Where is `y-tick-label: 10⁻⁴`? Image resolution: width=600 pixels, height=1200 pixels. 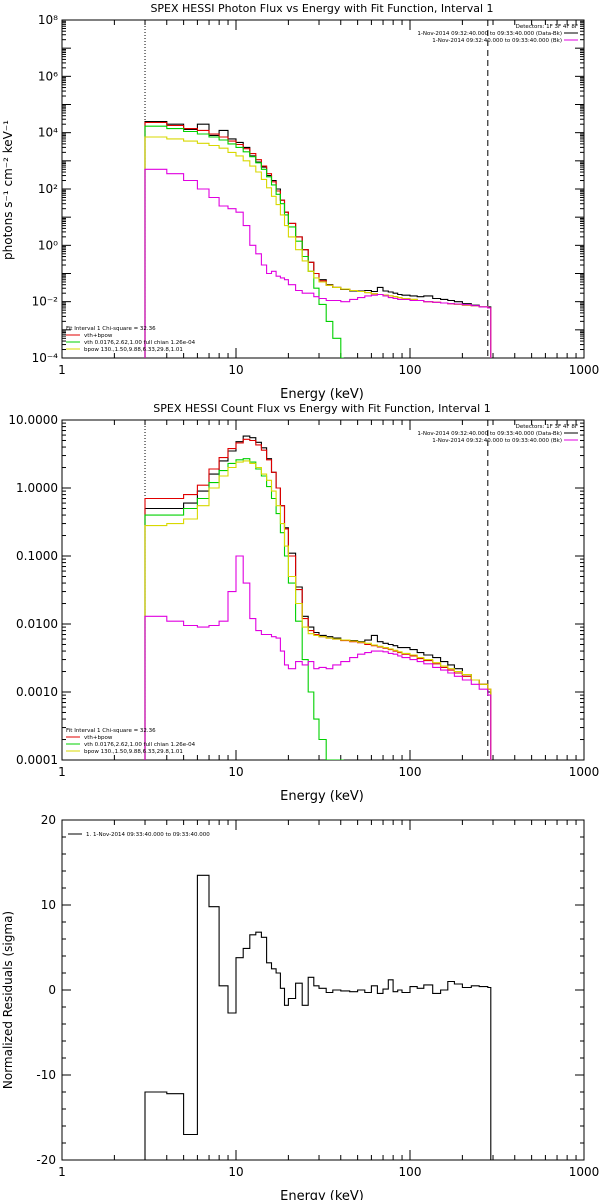
y-tick-label: 10⁻⁴ is located at coordinates (45, 358).